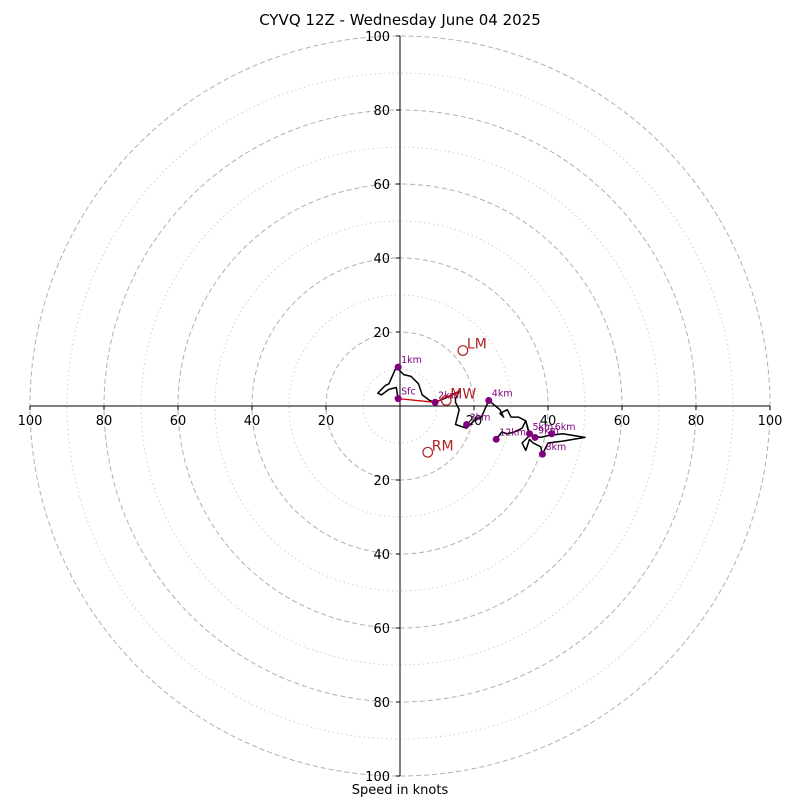  I want to click on height-marker-3km, so click(467, 424).